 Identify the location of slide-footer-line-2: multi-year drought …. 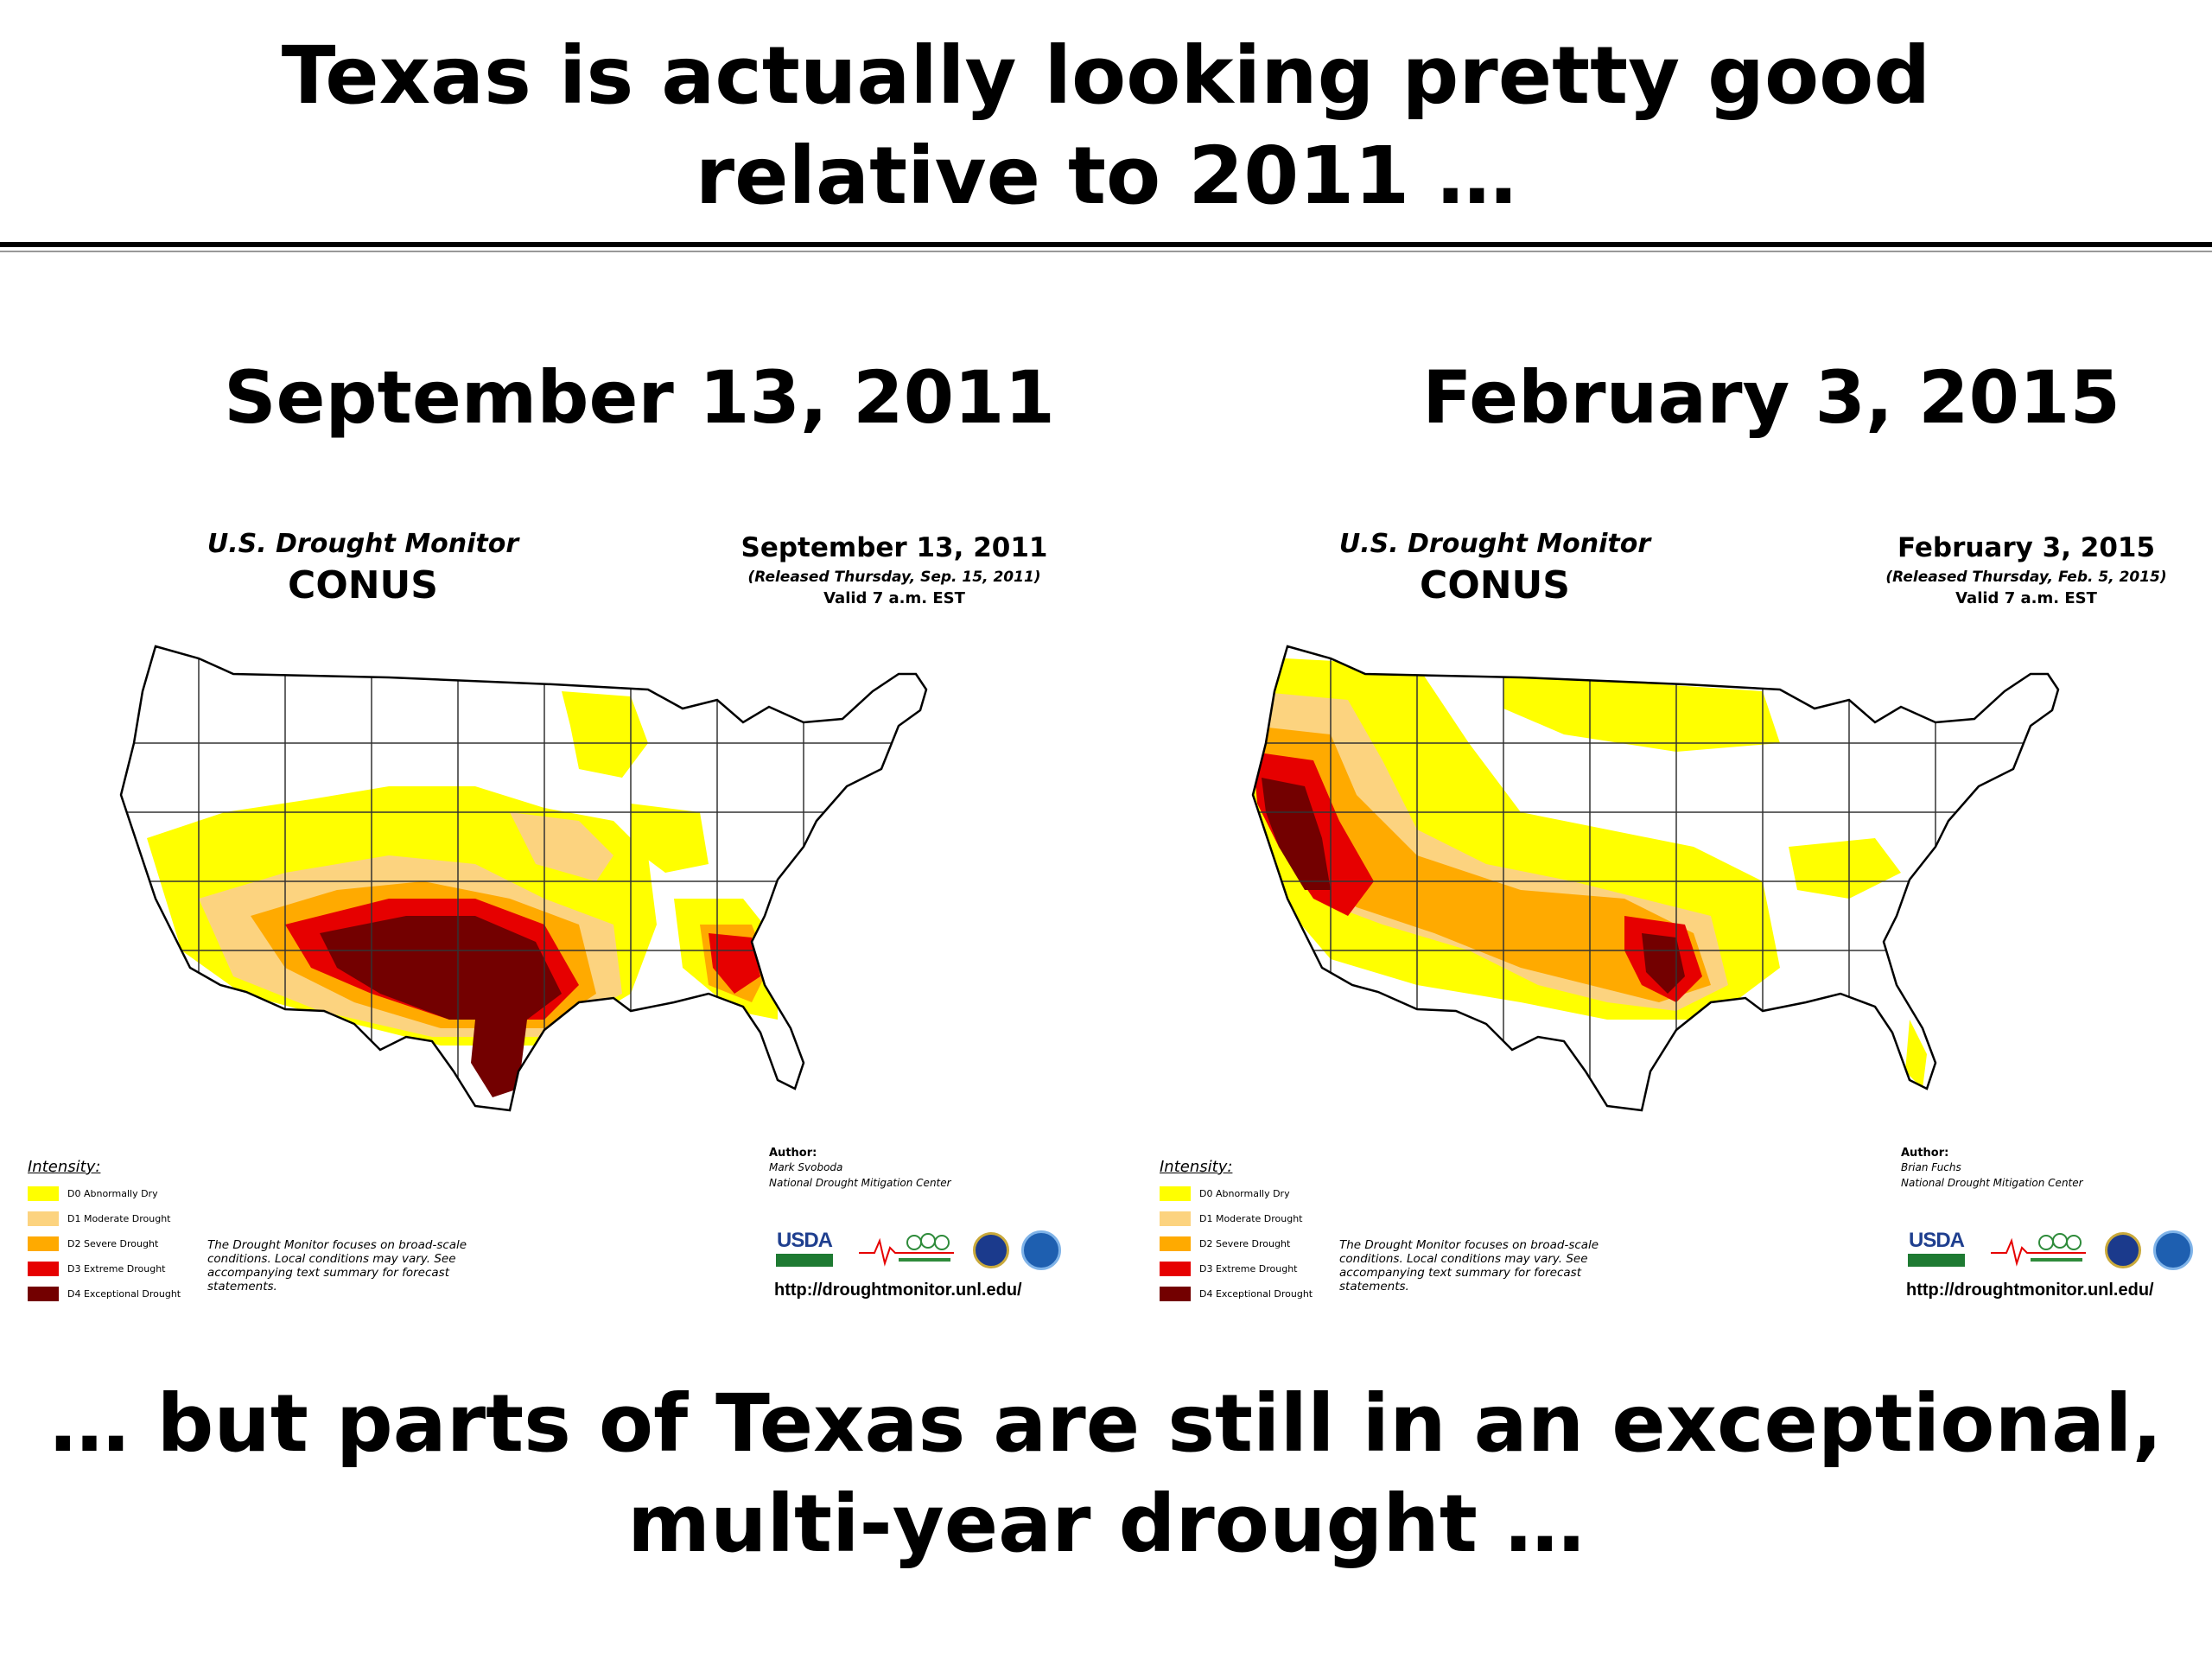
(1106, 1524).